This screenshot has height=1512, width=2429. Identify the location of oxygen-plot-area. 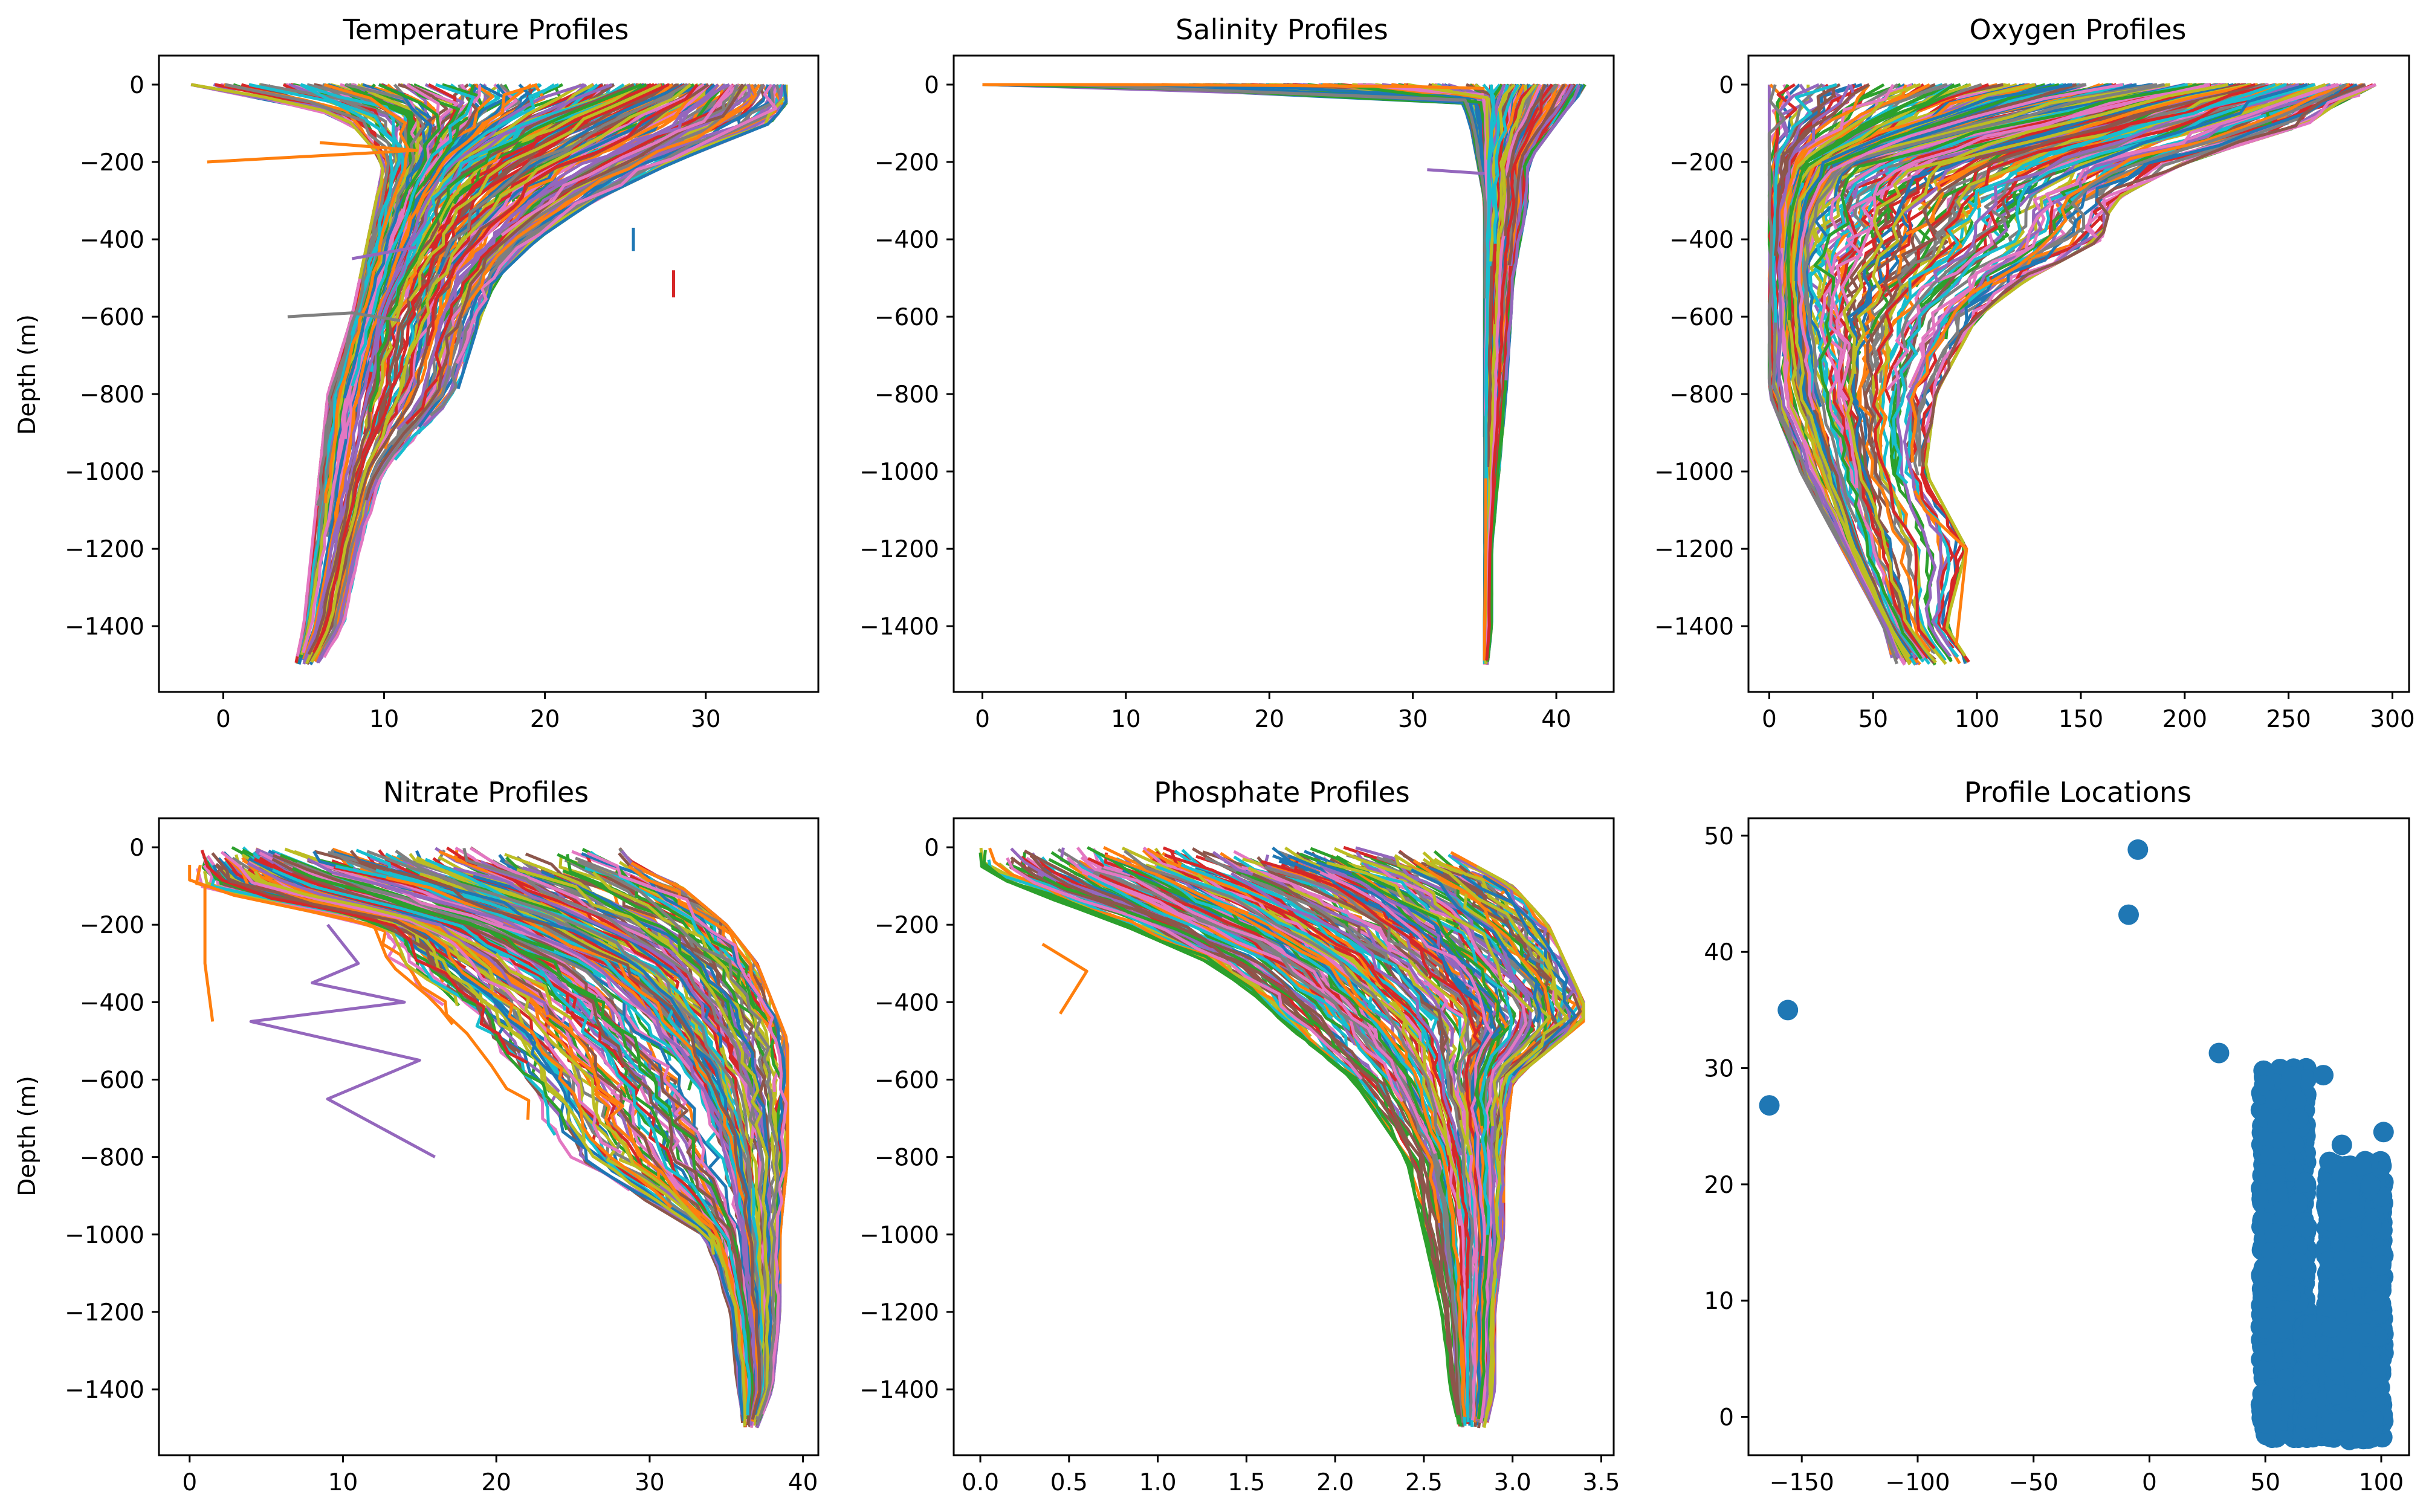
(2072, 374).